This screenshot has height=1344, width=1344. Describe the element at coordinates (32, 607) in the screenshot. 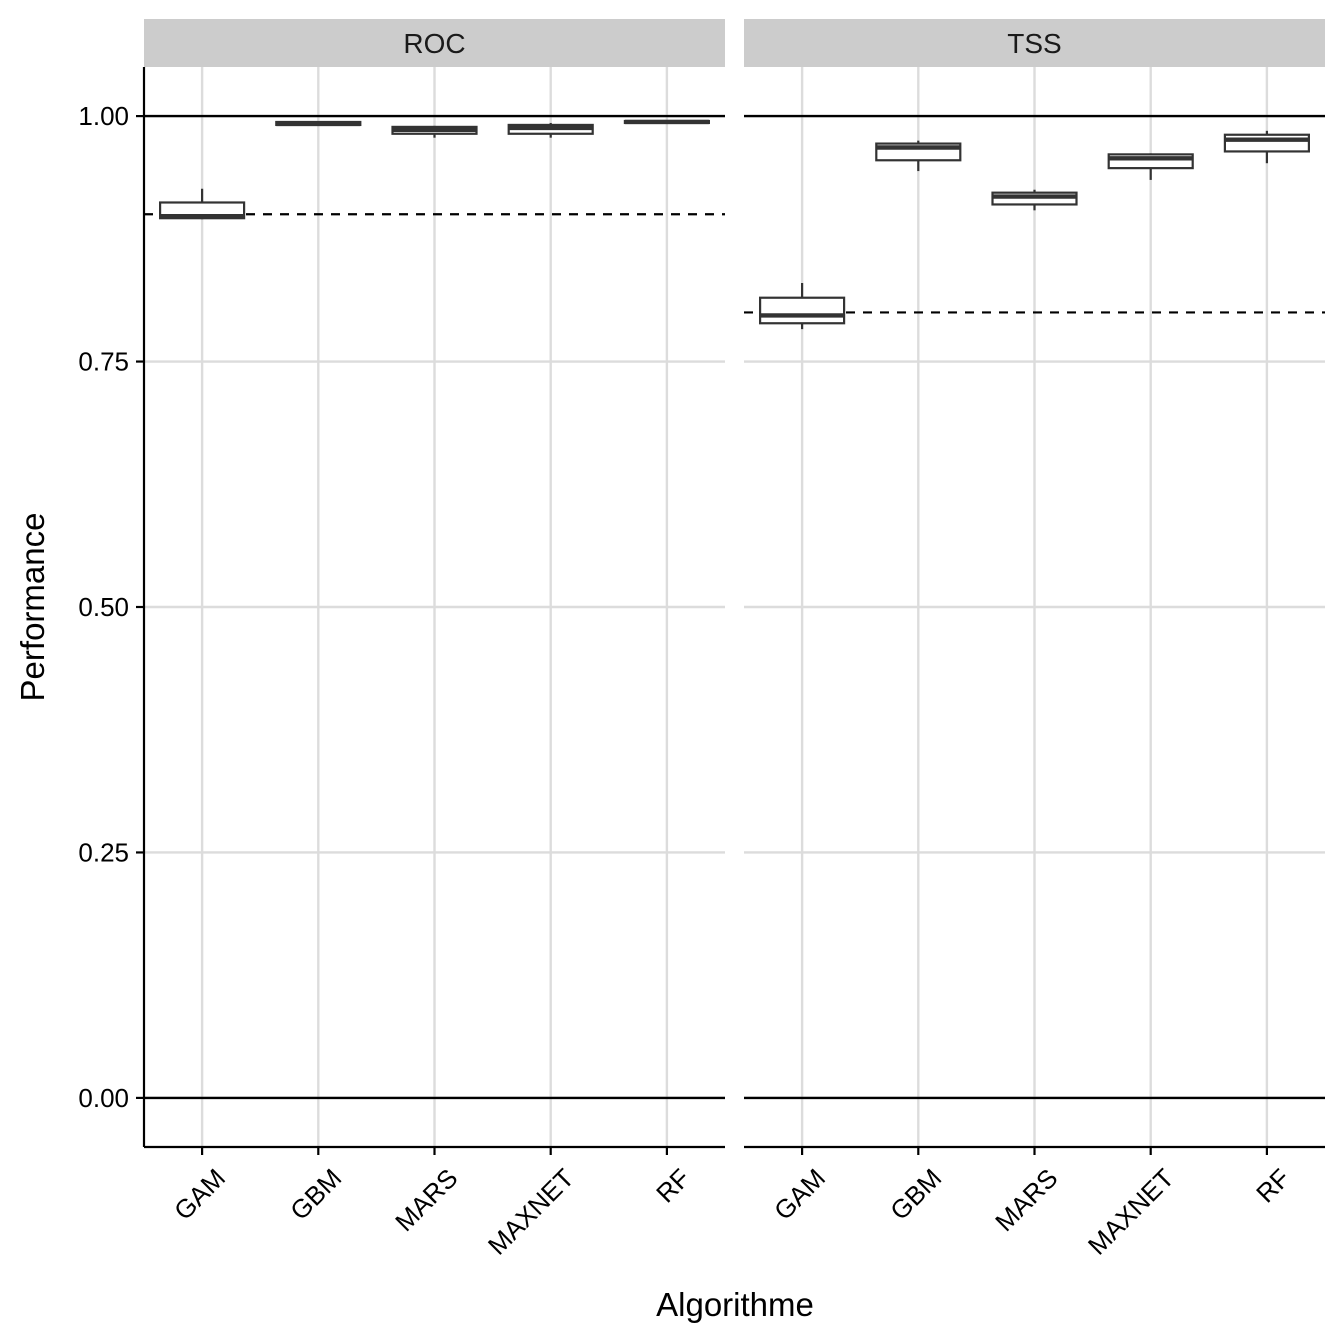

I see `y-axis-title: Performance` at that location.